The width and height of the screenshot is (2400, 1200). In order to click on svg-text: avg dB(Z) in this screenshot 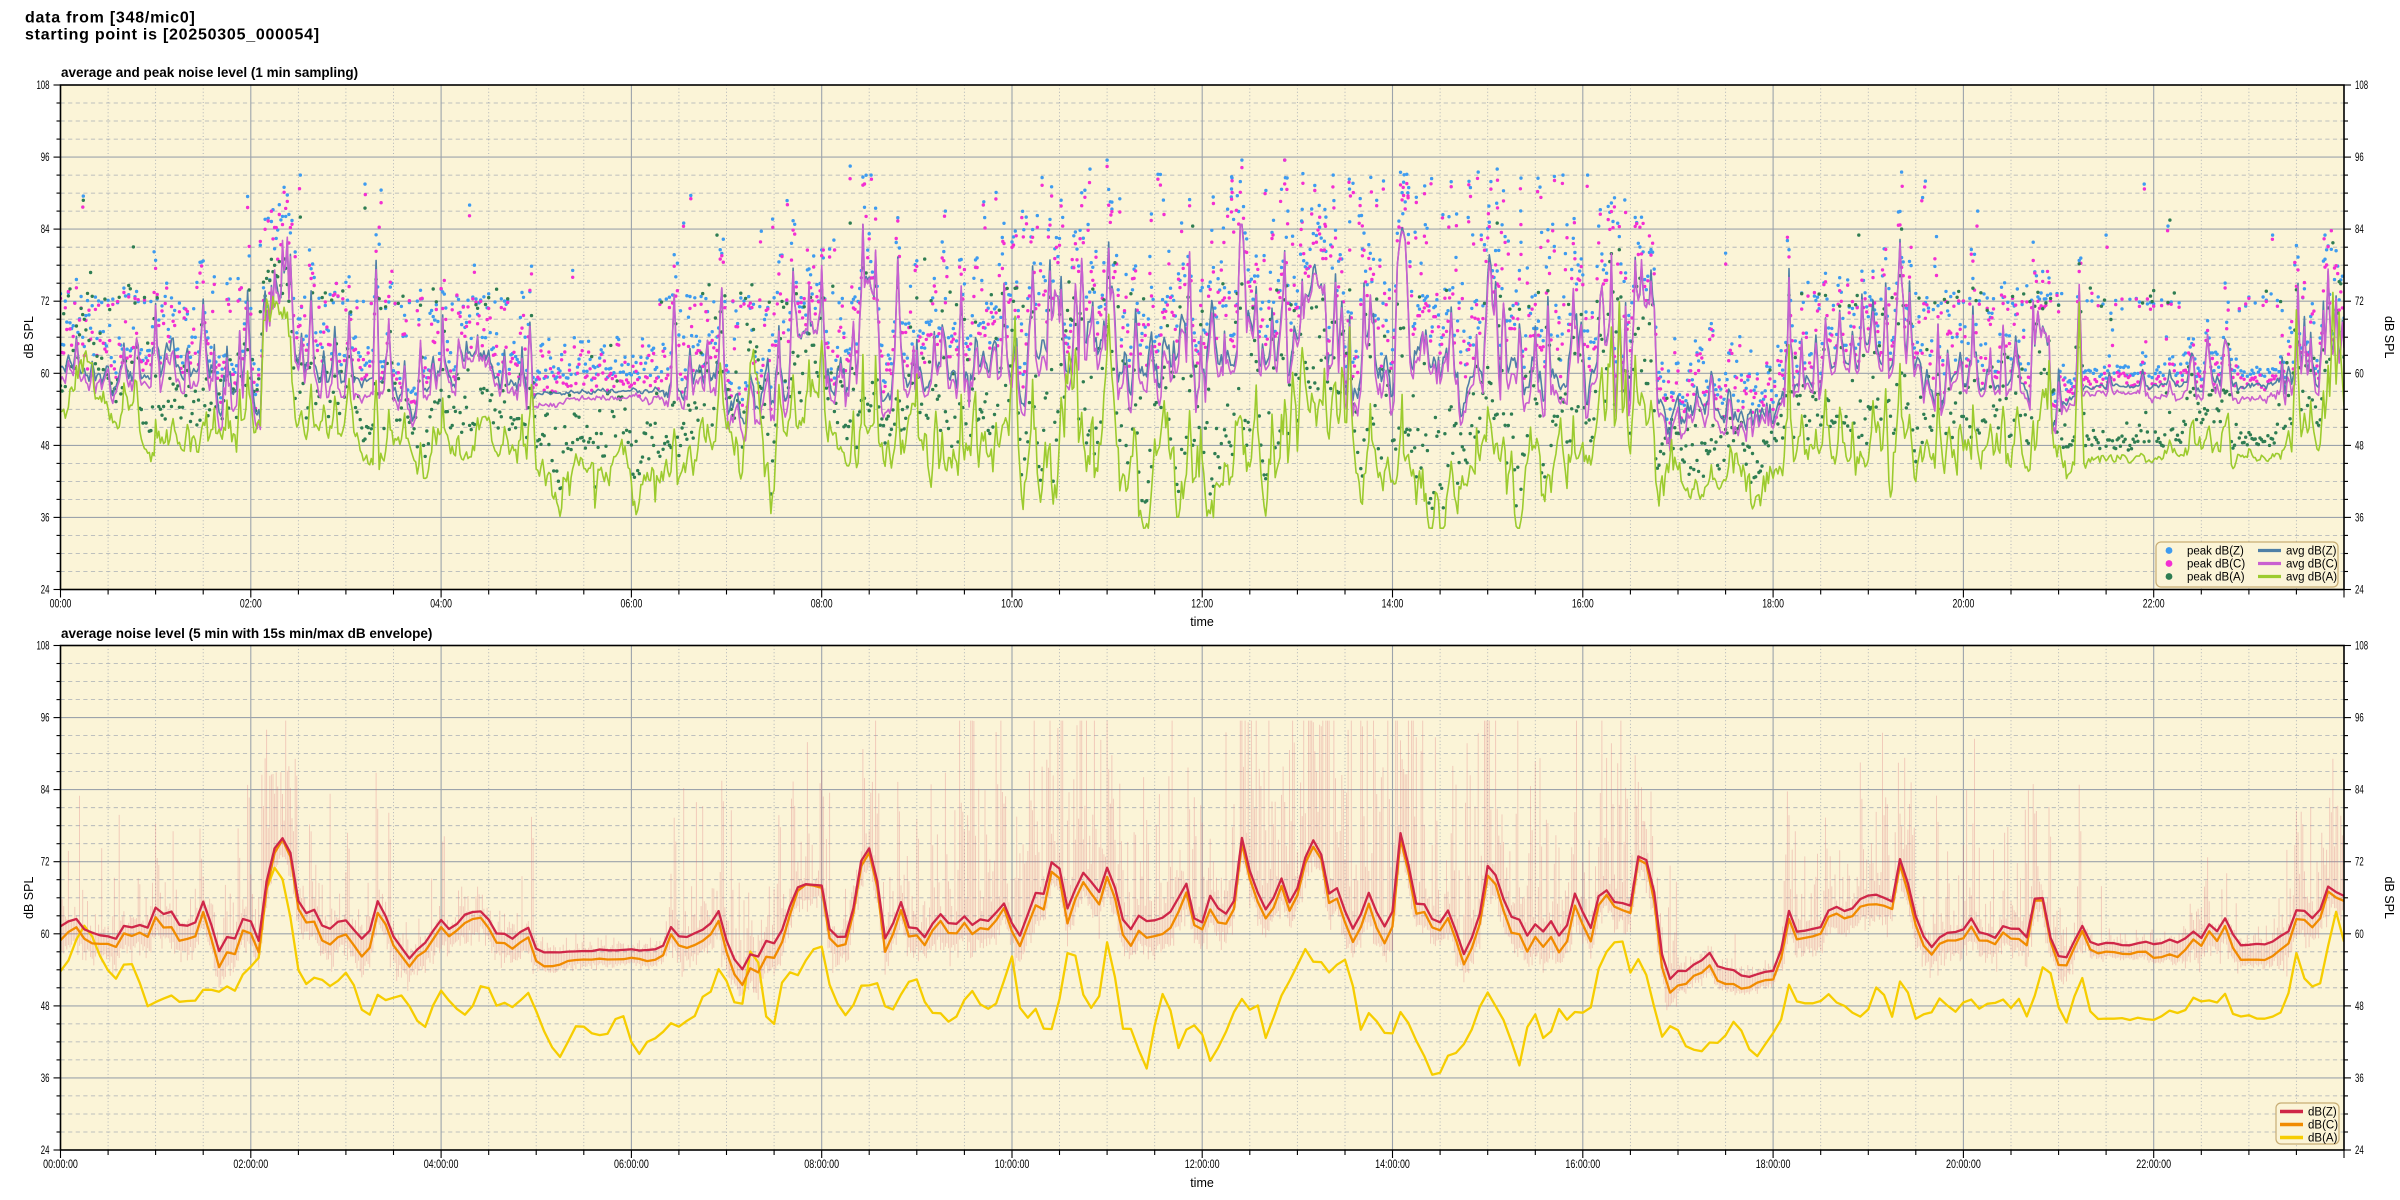, I will do `click(2311, 552)`.